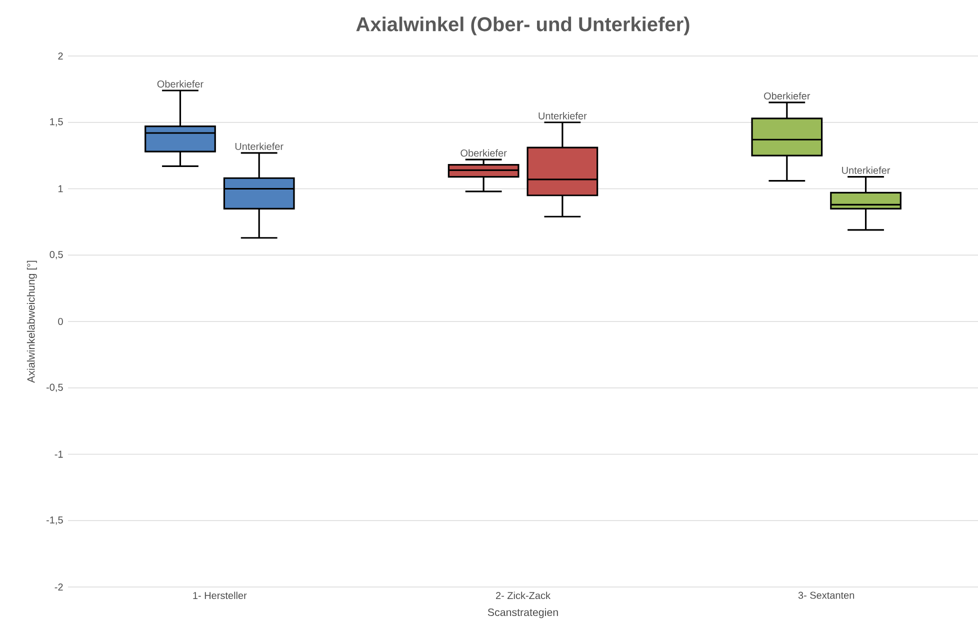 The height and width of the screenshot is (639, 978). I want to click on y-tick-label: 0,5, so click(56, 255).